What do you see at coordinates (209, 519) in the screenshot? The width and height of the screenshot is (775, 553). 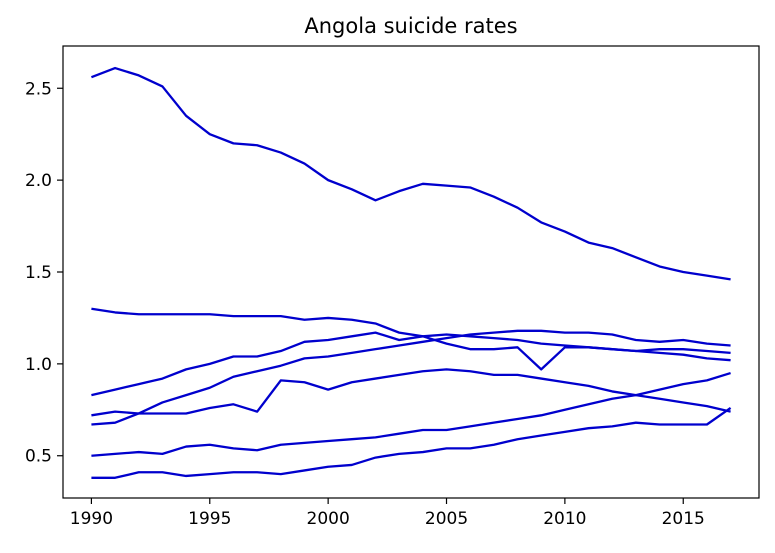 I see `x-tick-label: 1995` at bounding box center [209, 519].